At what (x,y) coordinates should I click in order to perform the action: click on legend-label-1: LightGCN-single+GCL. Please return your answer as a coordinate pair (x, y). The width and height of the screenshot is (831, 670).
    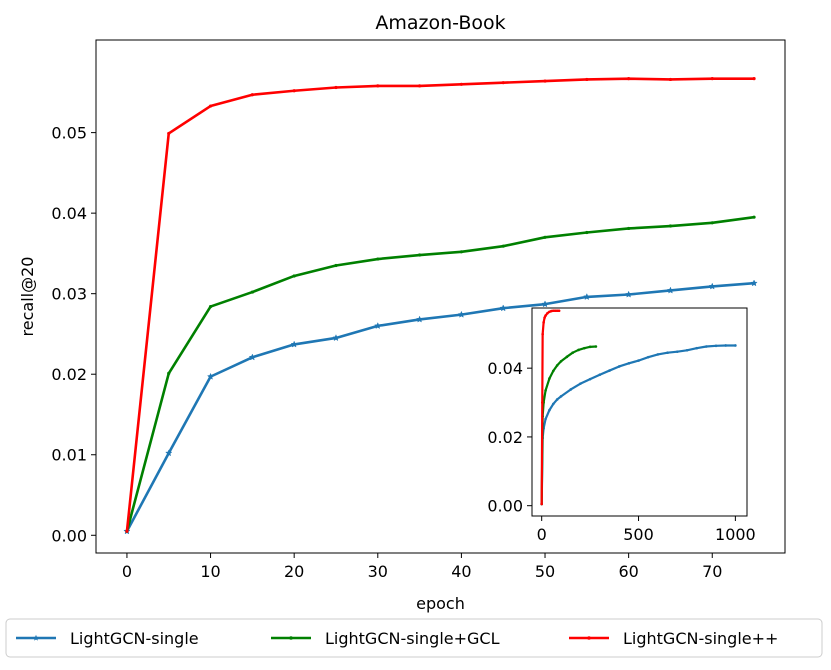
    Looking at the image, I should click on (412, 638).